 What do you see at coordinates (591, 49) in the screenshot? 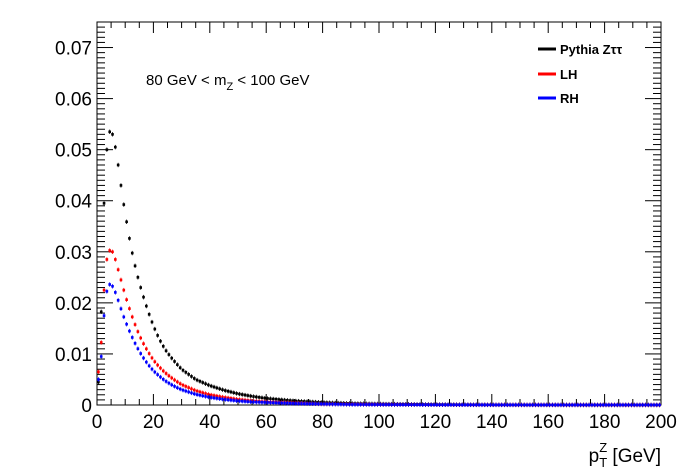
I see `legend-label-pythia: Pythia Zττ` at bounding box center [591, 49].